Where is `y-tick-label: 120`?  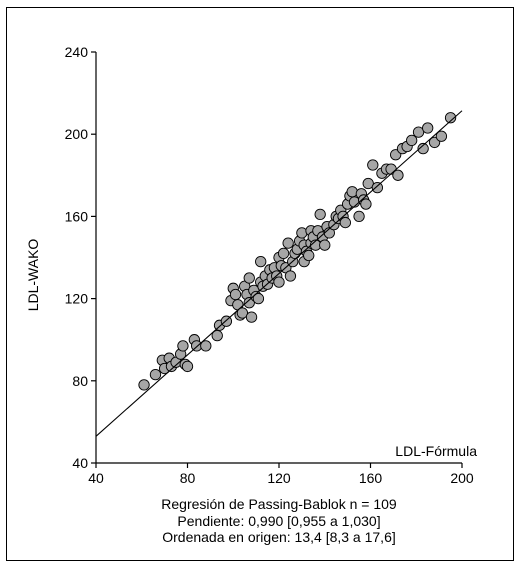
y-tick-label: 120 is located at coordinates (77, 299).